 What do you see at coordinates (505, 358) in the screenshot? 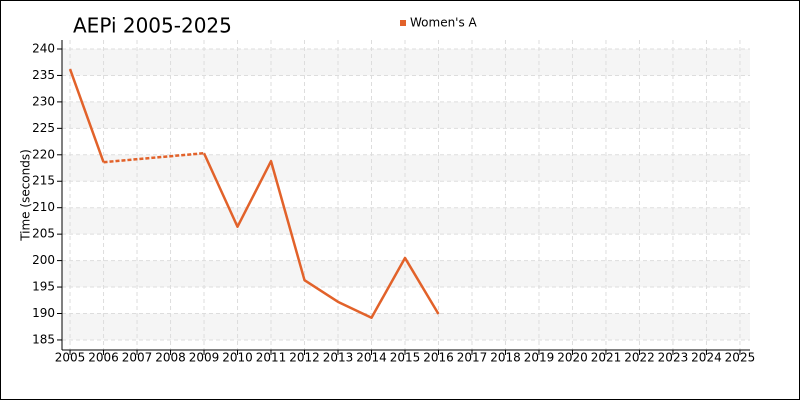
I see `x-tick-label: 2018` at bounding box center [505, 358].